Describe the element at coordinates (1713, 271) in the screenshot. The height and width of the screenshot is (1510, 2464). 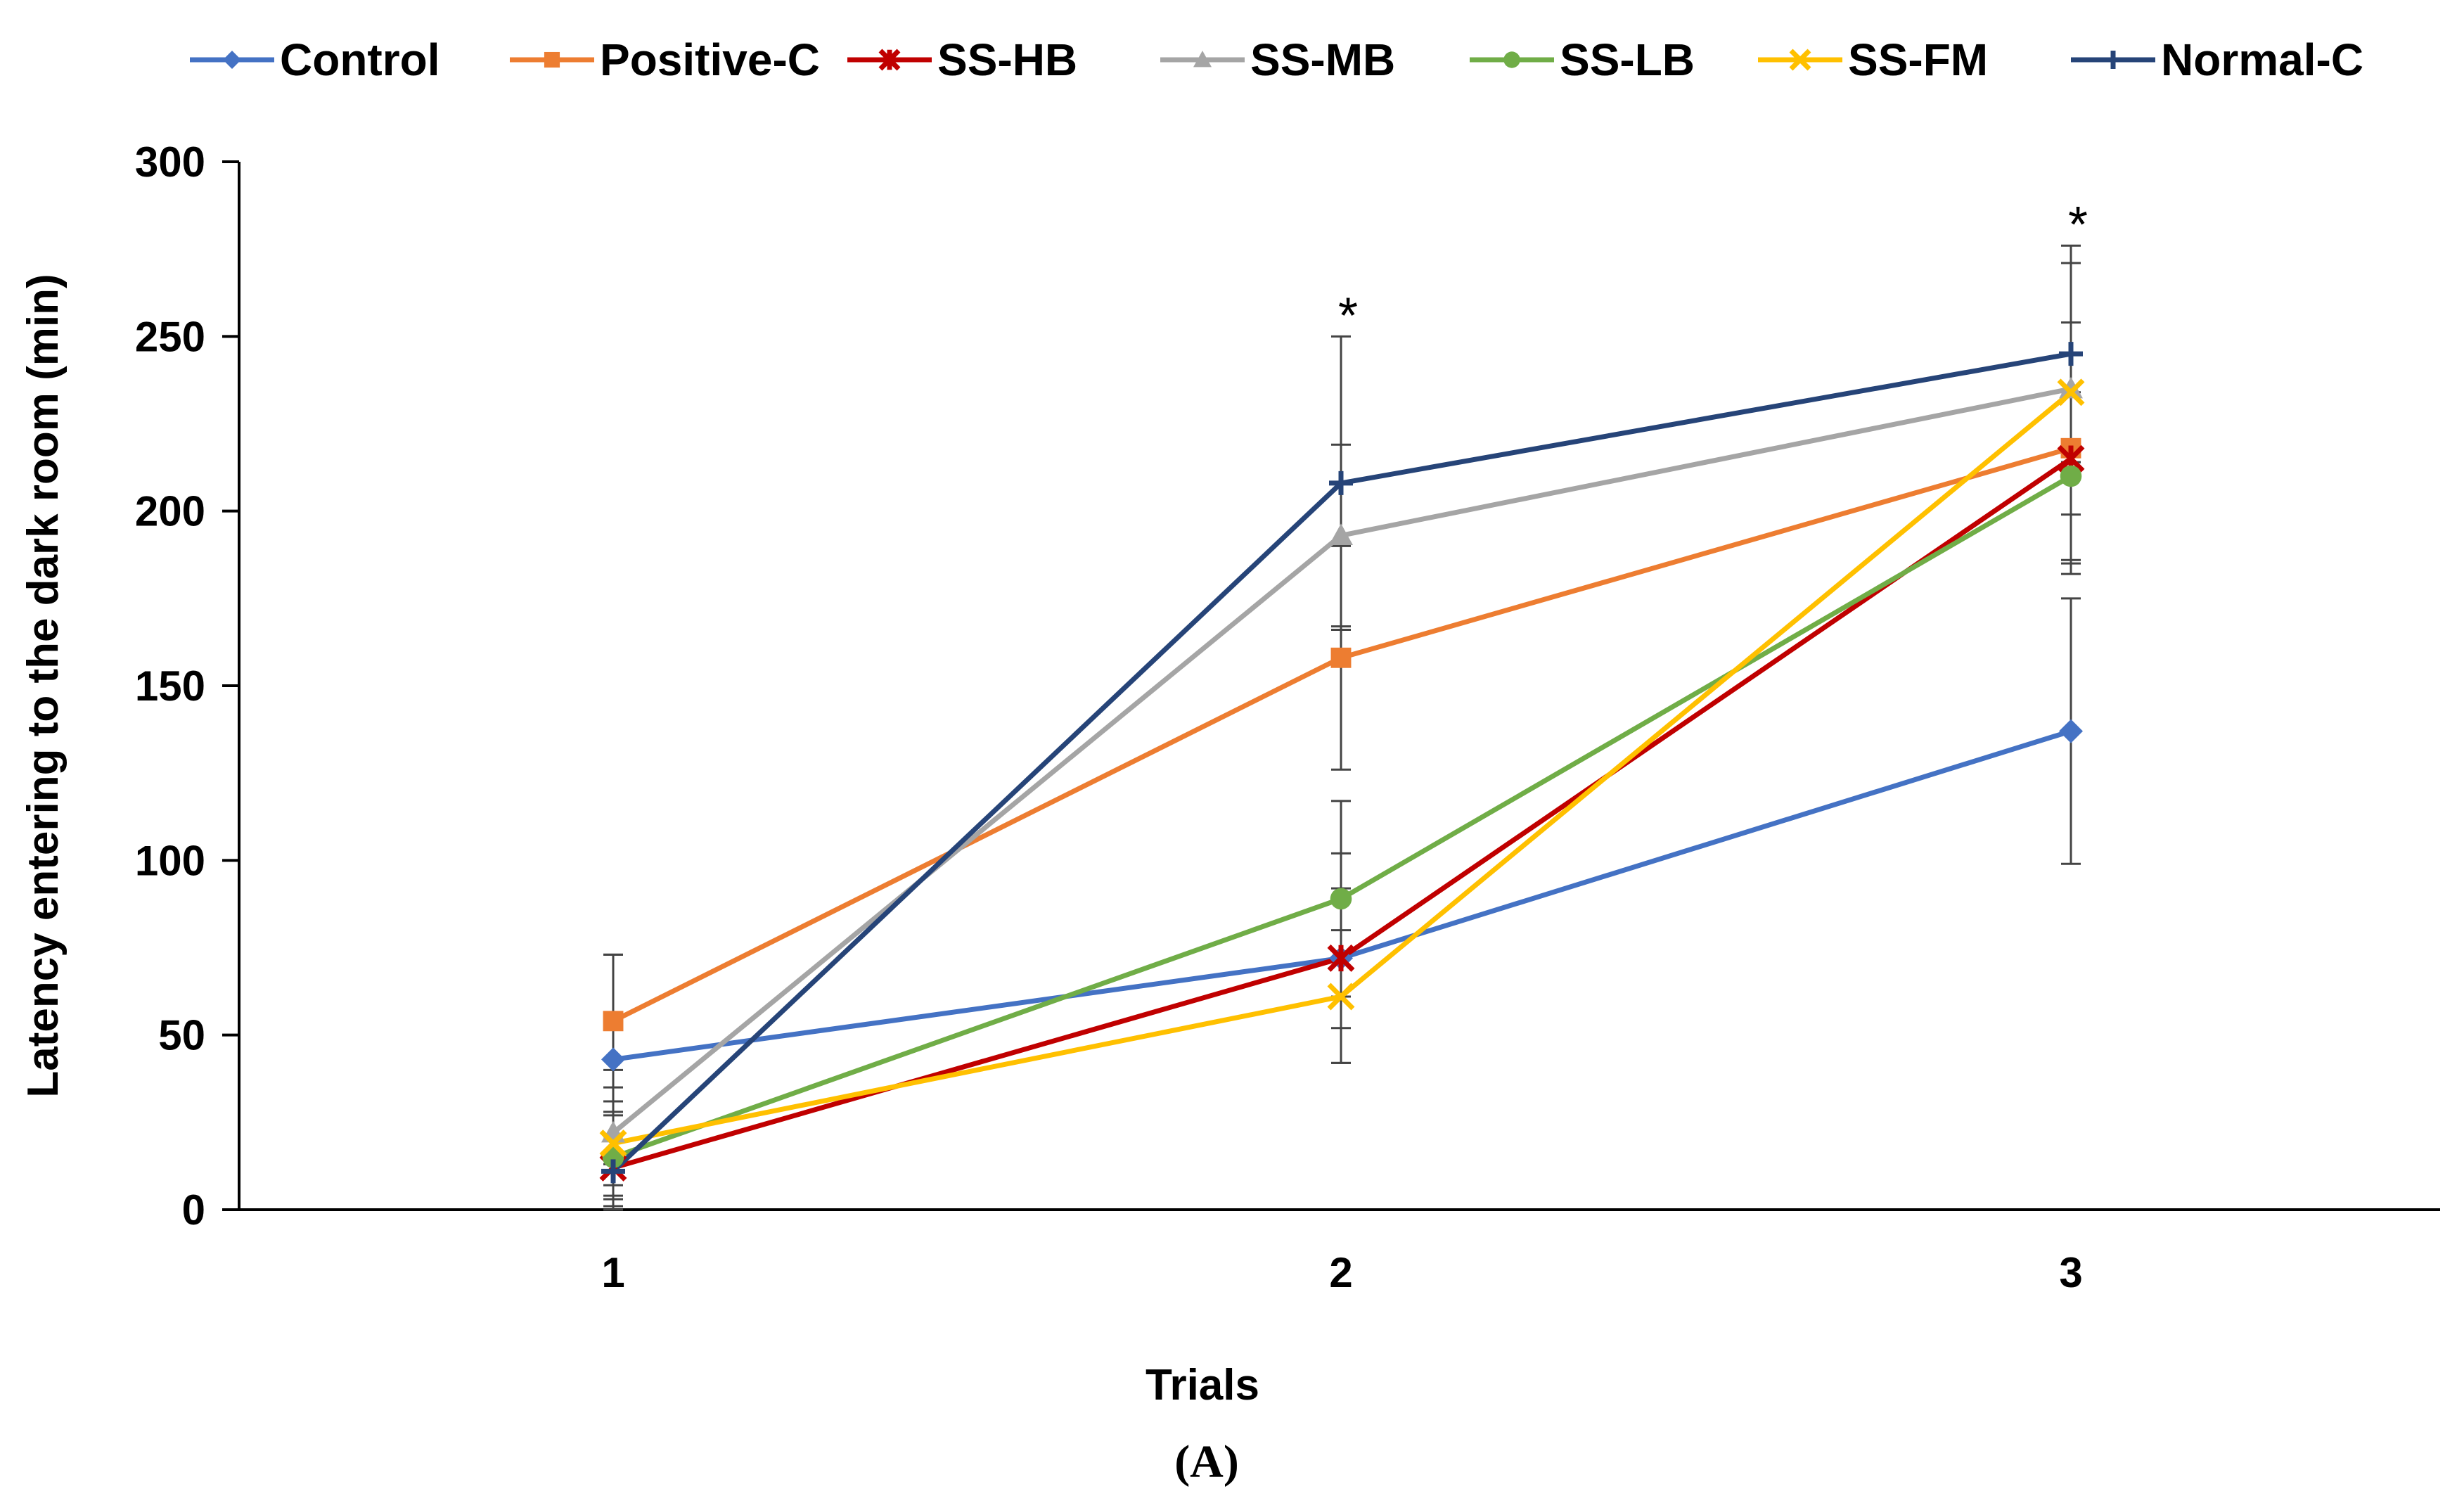
I see `significance-marks: **` at that location.